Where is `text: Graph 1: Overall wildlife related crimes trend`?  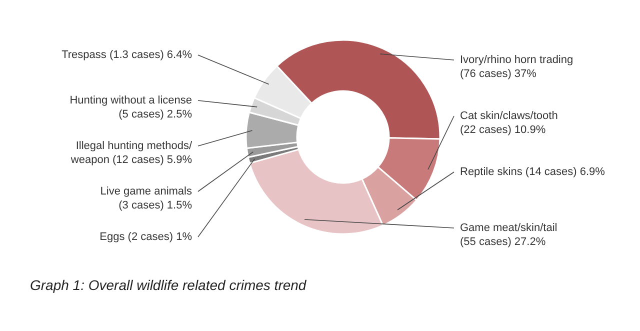
text: Graph 1: Overall wildlife related crimes trend is located at coordinates (169, 285).